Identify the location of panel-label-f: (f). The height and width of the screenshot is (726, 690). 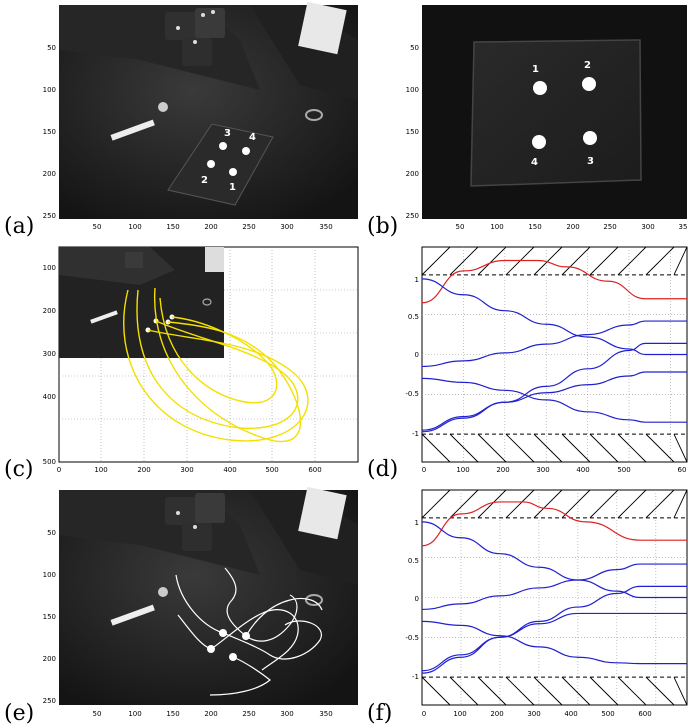
(379, 713).